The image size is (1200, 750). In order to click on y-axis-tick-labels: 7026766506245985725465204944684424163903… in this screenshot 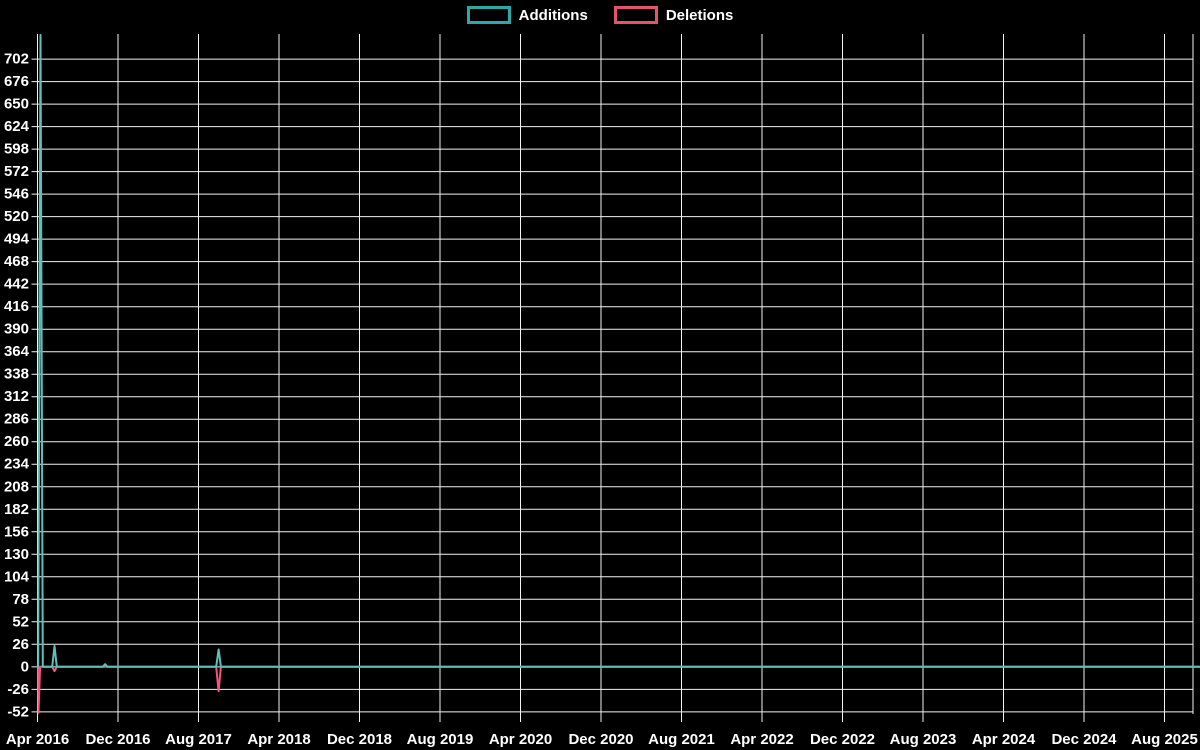, I will do `click(17, 386)`.